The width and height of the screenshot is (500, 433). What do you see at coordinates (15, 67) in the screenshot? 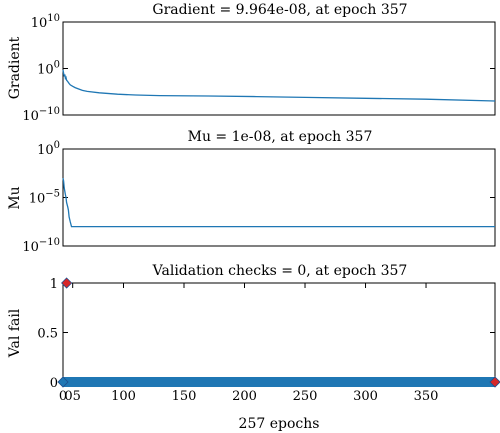
I see `gradient-ylabel: Gradient` at bounding box center [15, 67].